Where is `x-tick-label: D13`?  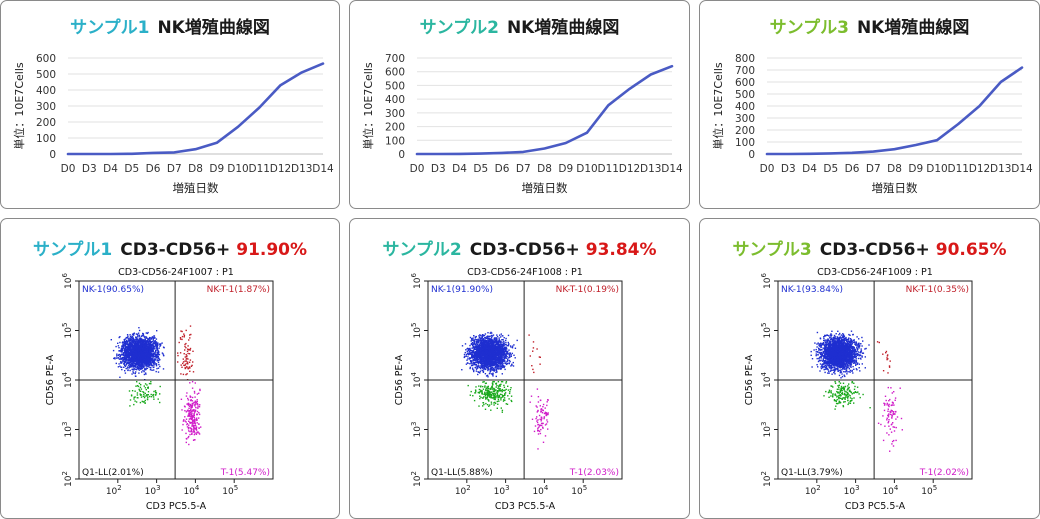 x-tick-label: D13 is located at coordinates (1000, 169).